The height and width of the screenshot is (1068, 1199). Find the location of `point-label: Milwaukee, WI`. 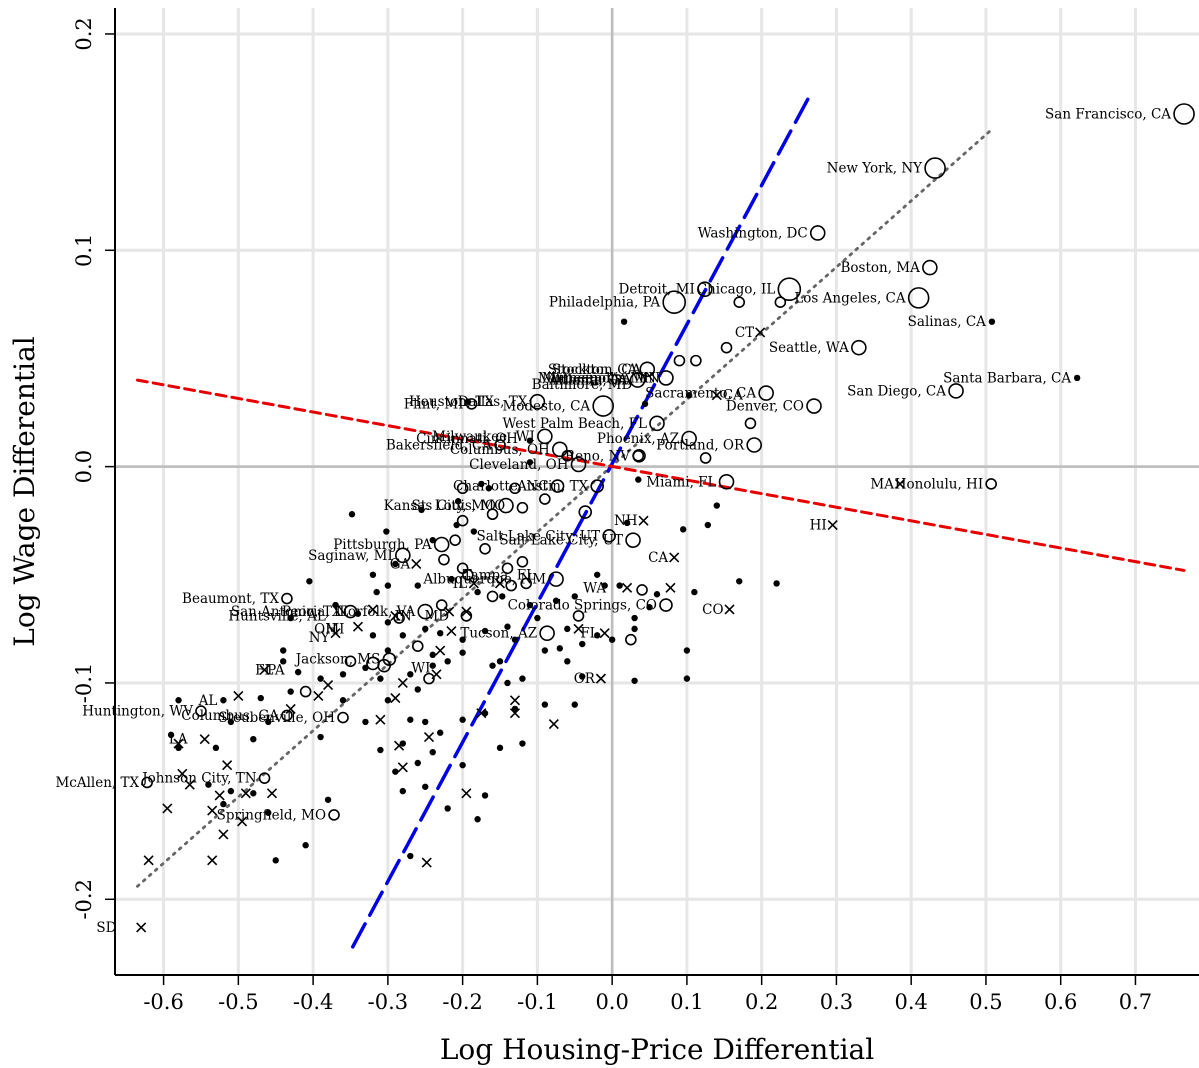

point-label: Milwaukee, WI is located at coordinates (483, 437).